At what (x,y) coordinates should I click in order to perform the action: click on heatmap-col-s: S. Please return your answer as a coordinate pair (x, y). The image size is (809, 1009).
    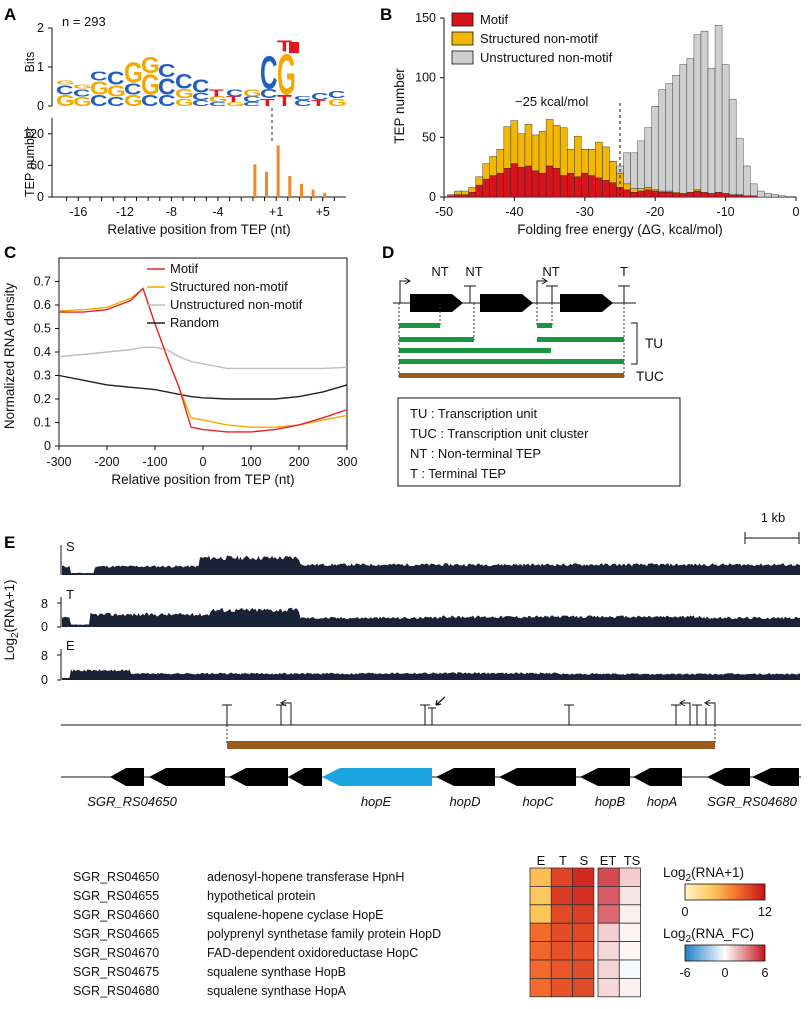
    Looking at the image, I should click on (584, 860).